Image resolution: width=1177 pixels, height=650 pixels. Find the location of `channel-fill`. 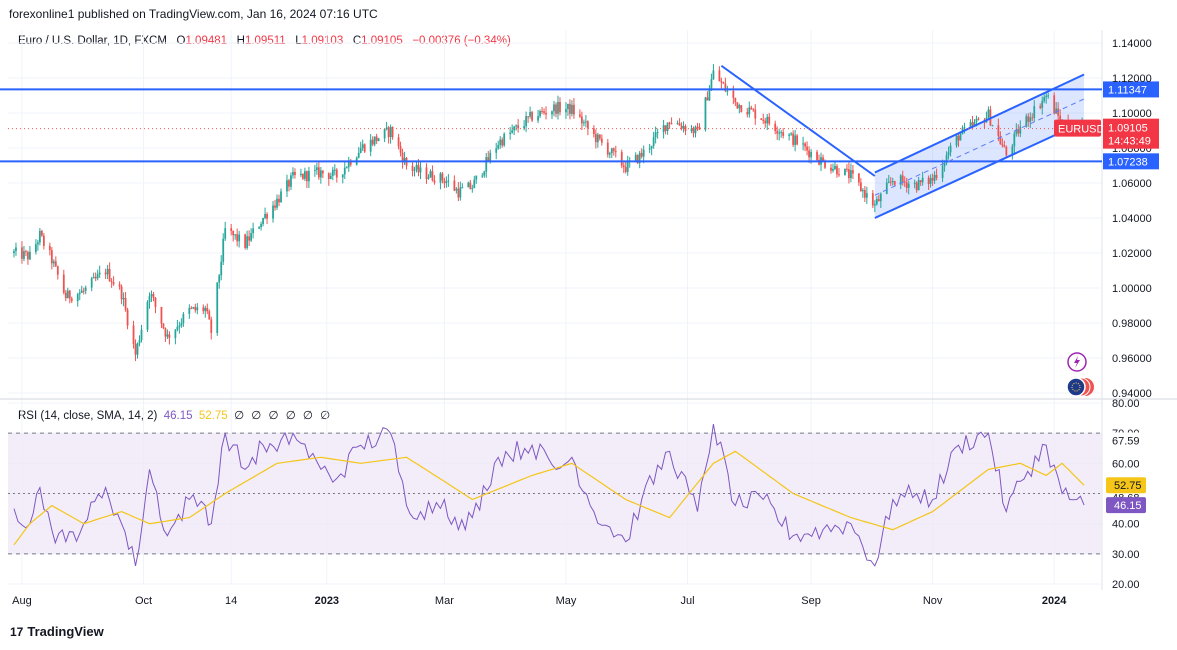

channel-fill is located at coordinates (979, 146).